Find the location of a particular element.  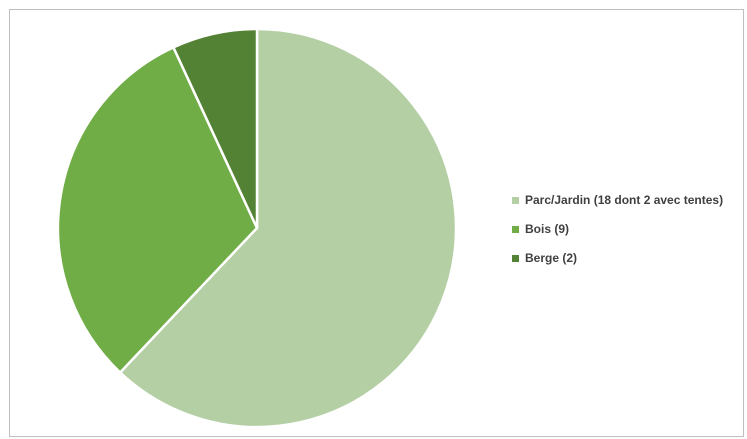

legend-item-parc-jardin: Parc/Jardin (18 dont 2 avec tentes) is located at coordinates (628, 200).